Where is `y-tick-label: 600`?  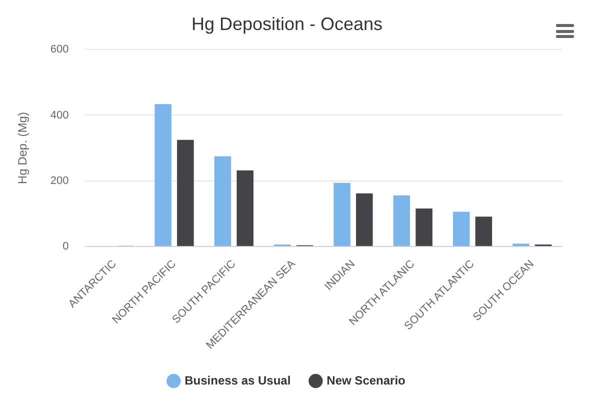
y-tick-label: 600 is located at coordinates (59, 50).